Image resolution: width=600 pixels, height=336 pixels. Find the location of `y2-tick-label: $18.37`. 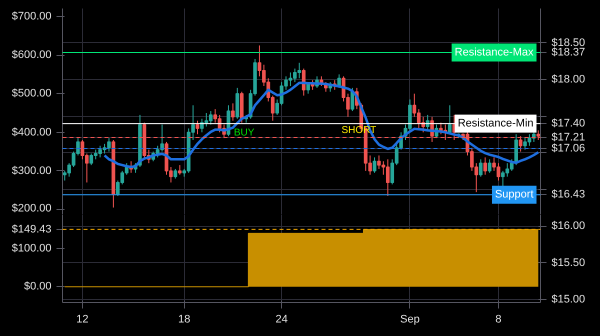

y2-tick-label: $18.37 is located at coordinates (569, 52).